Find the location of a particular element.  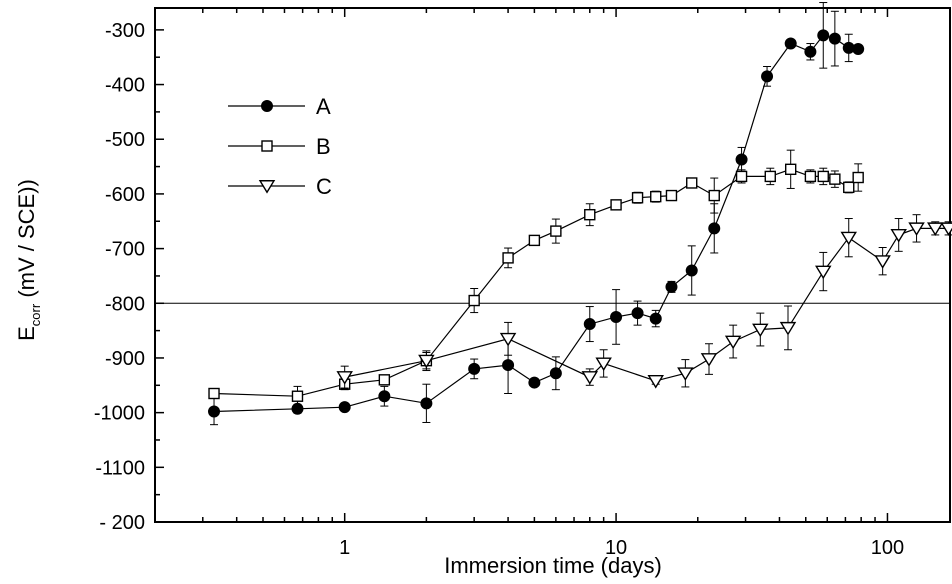

legend-label-B: B is located at coordinates (323, 146).